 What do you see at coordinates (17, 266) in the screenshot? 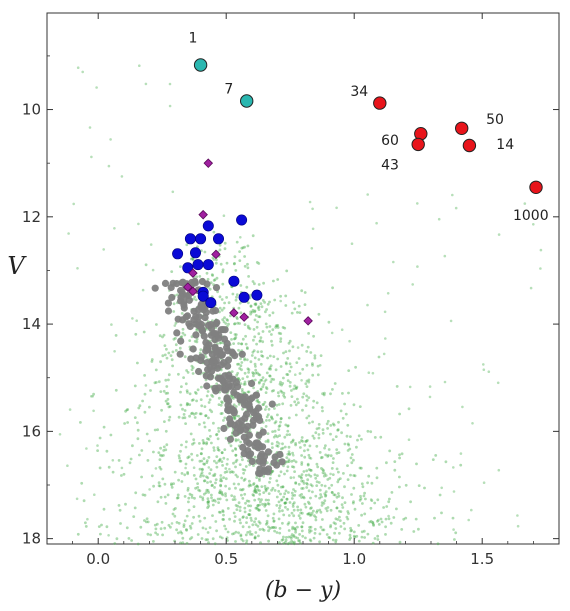
I see `y-axis-title: V` at bounding box center [17, 266].